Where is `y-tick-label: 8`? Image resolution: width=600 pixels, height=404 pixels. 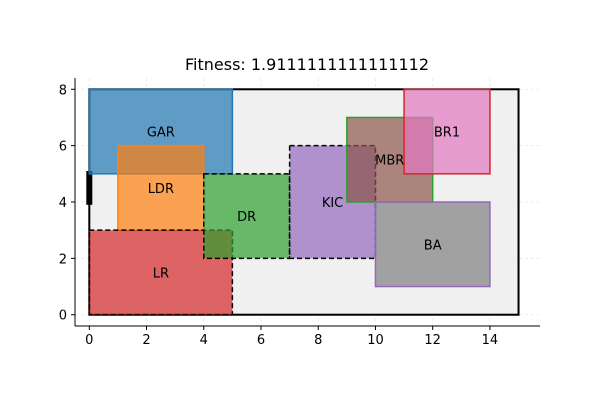 y-tick-label: 8 is located at coordinates (63, 90).